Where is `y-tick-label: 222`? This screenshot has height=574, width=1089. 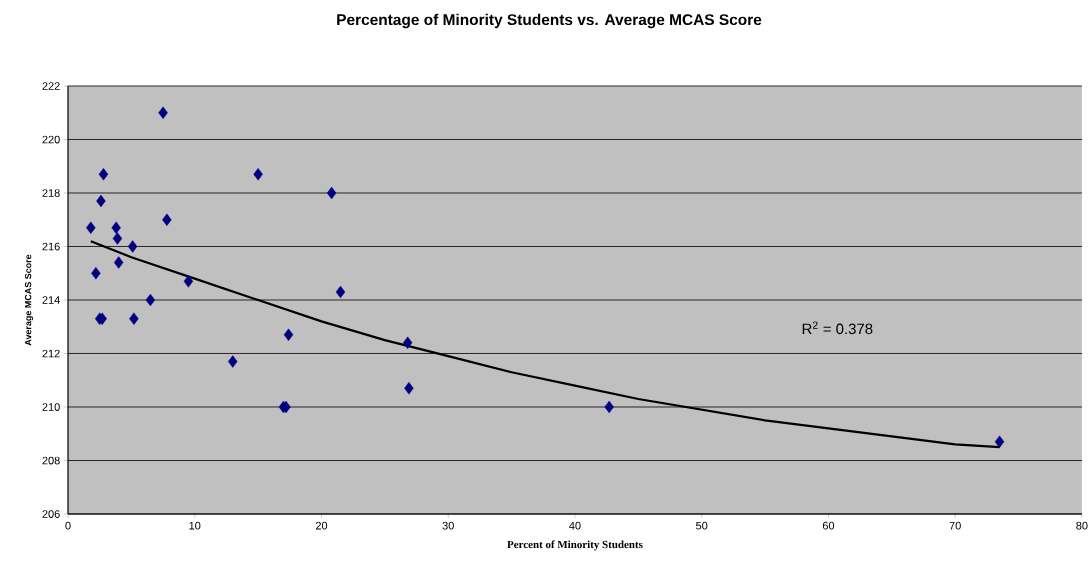
y-tick-label: 222 is located at coordinates (51, 86).